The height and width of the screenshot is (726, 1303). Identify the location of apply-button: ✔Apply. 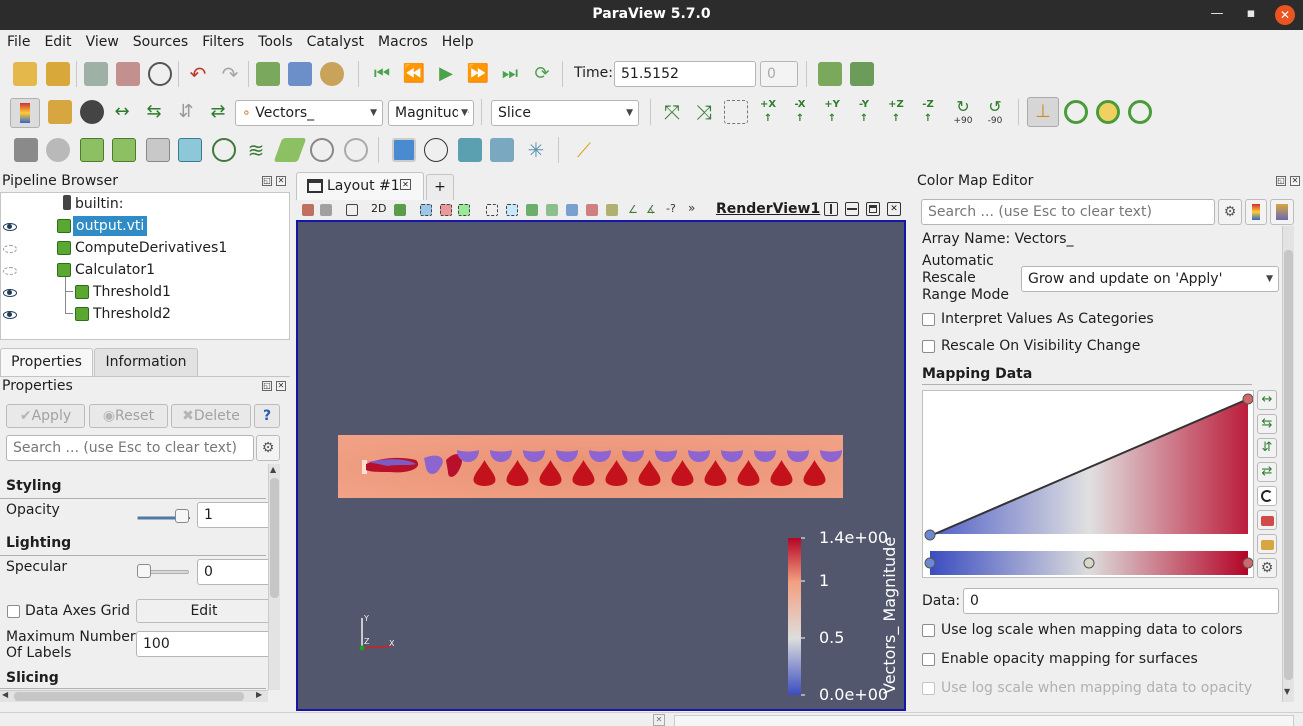
(45, 416).